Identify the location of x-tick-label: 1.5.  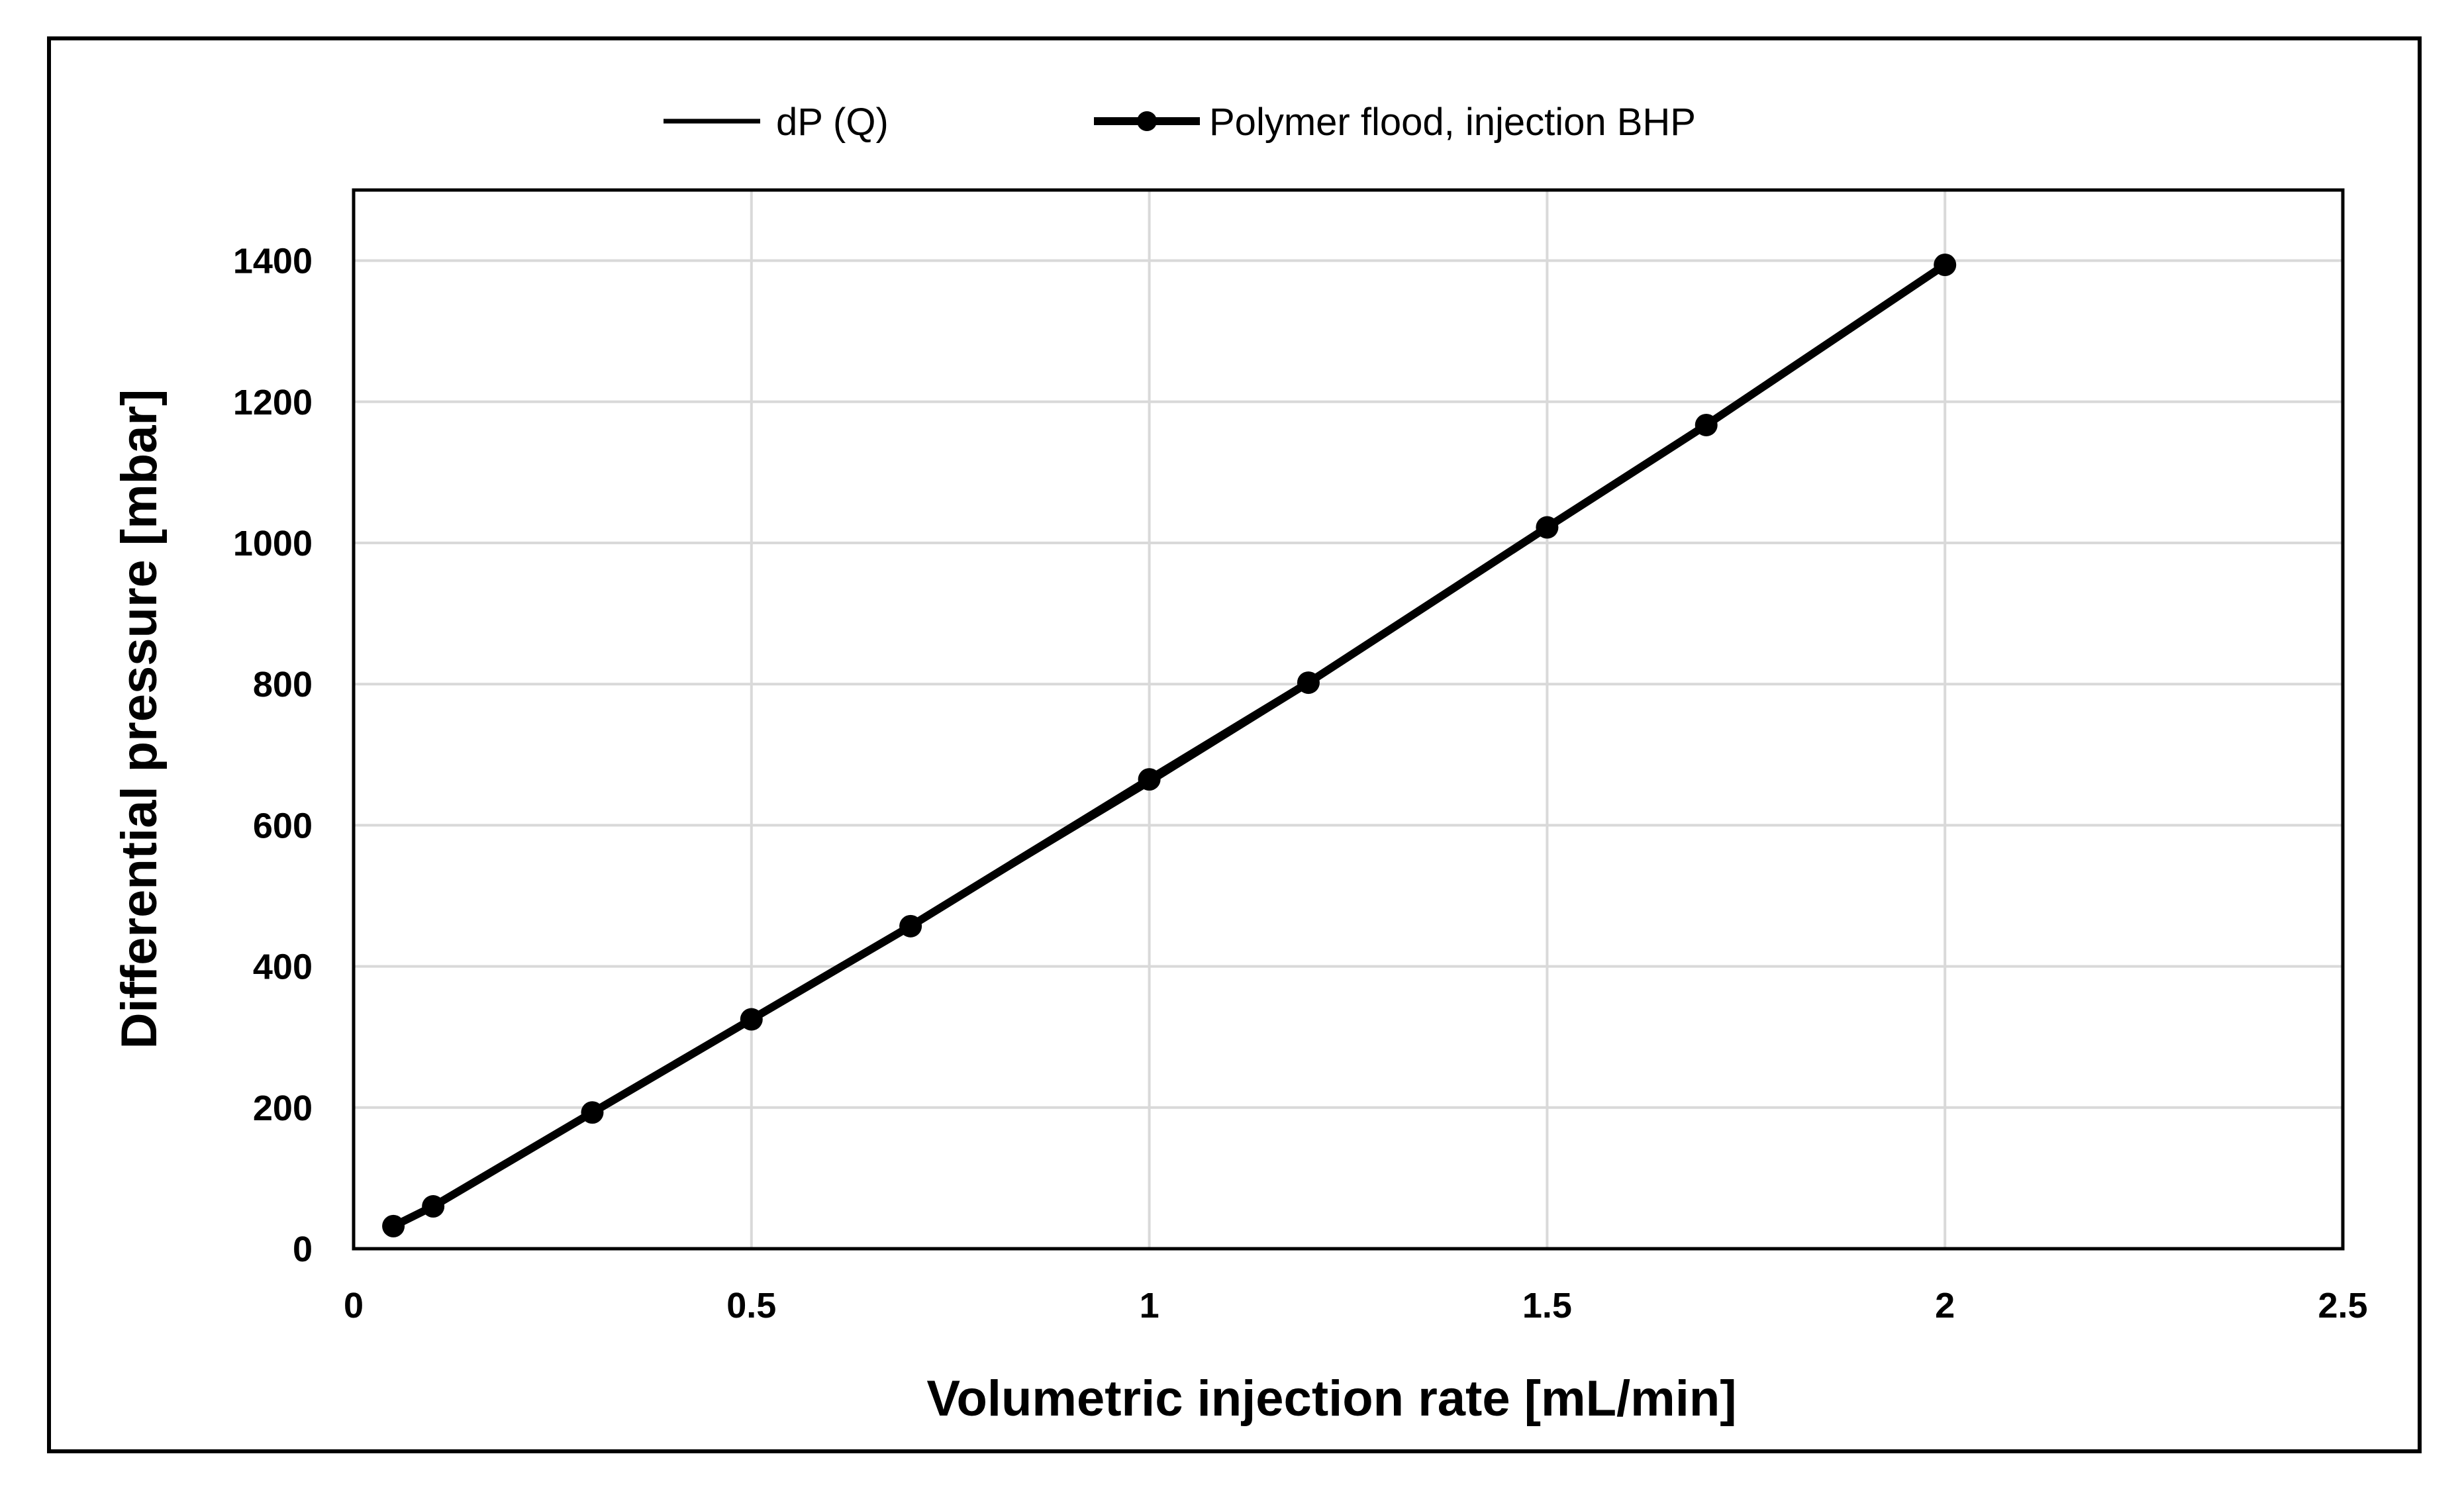
(1547, 1306).